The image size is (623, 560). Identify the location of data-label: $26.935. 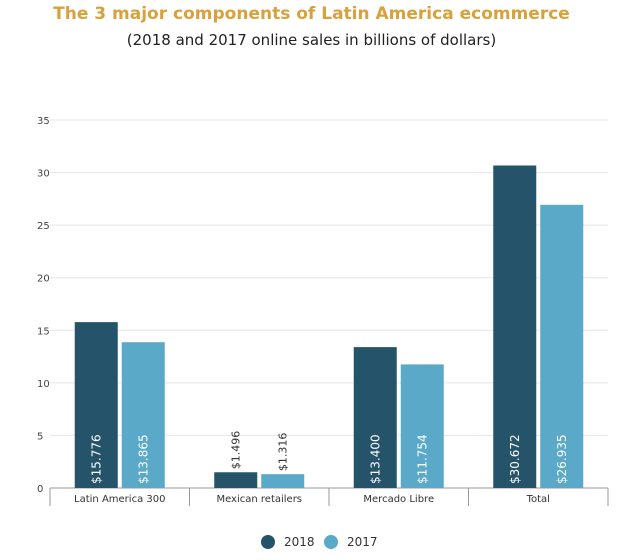
(562, 459).